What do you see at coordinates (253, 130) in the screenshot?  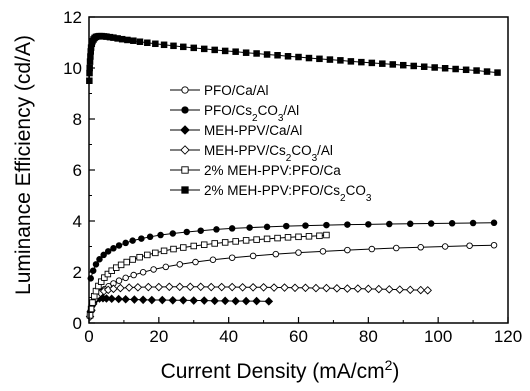 I see `legend-label: MEH-PPV/Ca/Al` at bounding box center [253, 130].